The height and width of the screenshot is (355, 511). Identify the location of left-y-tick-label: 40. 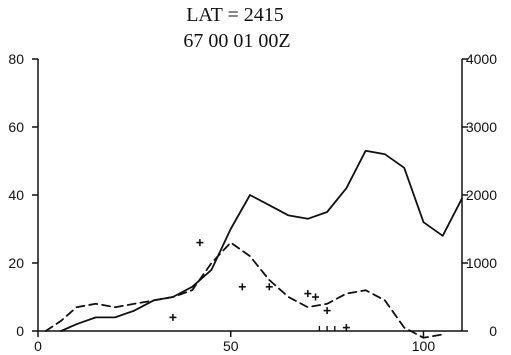
(16, 195).